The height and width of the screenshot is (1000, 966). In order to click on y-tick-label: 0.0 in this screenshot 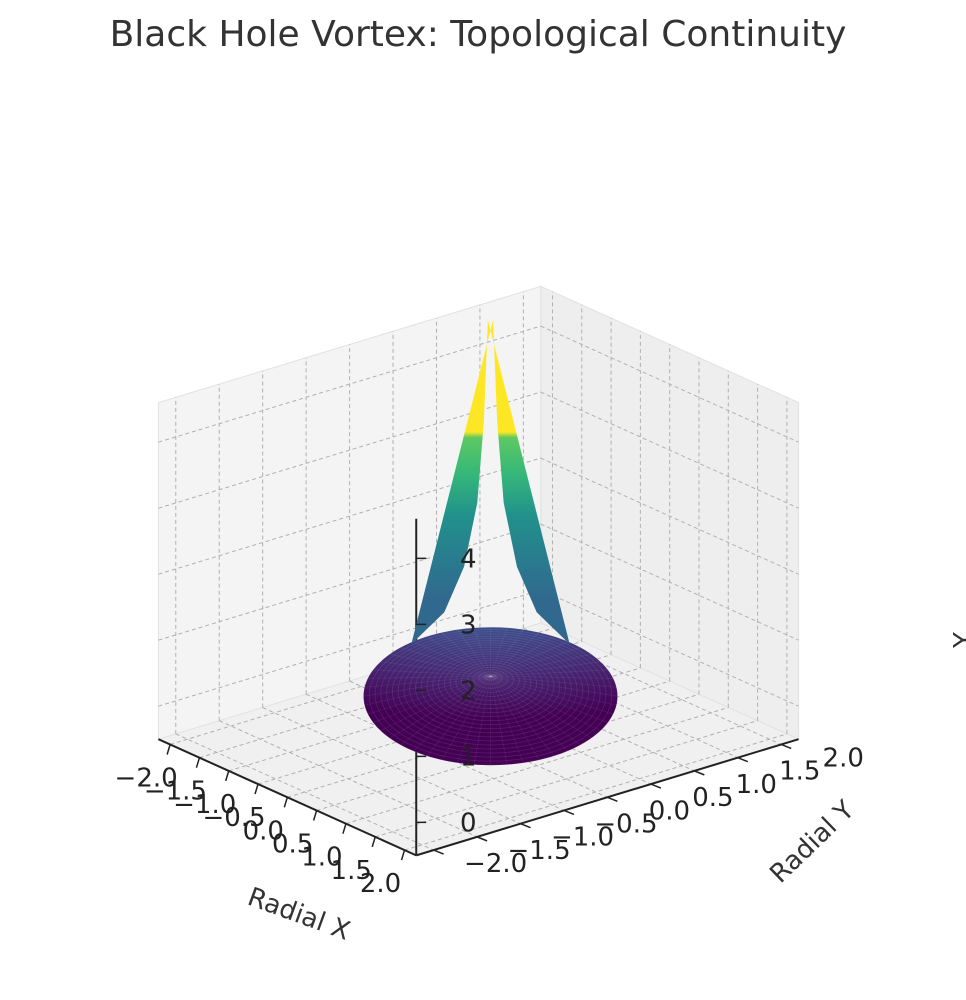, I will do `click(669, 811)`.